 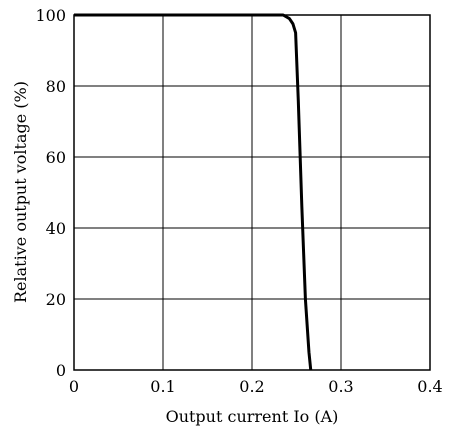 What do you see at coordinates (50, 15) in the screenshot?
I see `y-tick-label-100: 100` at bounding box center [50, 15].